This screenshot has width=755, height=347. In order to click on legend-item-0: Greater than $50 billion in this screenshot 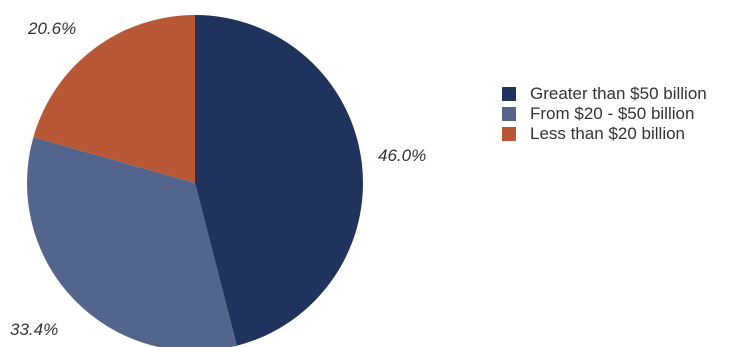, I will do `click(604, 94)`.